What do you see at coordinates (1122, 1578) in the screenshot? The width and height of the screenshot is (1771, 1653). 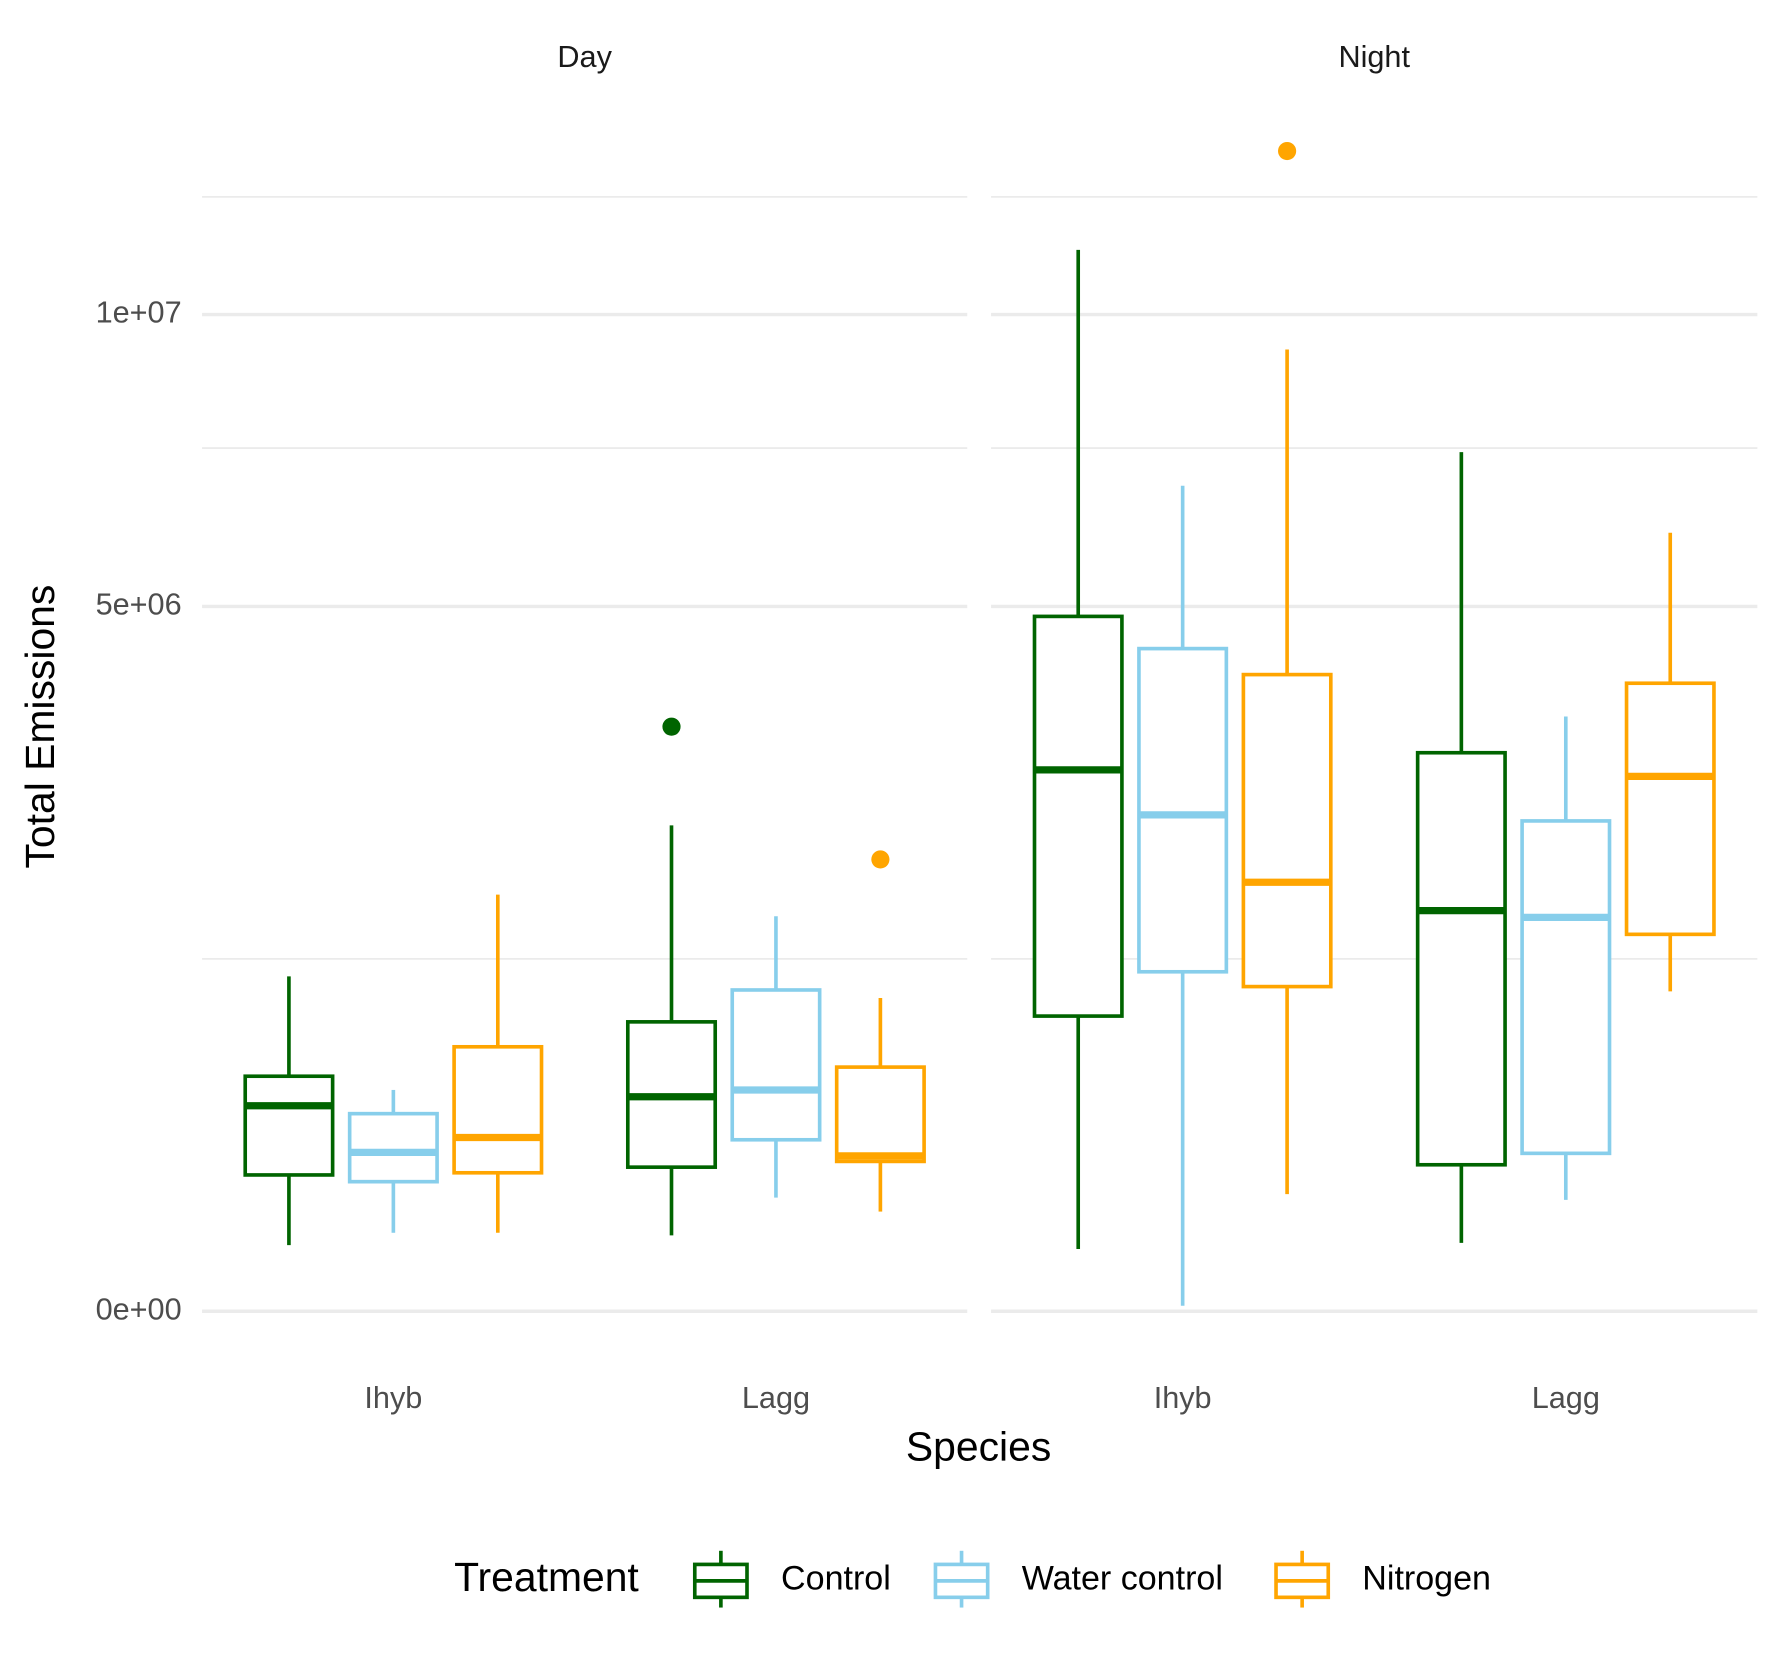 I see `legend-label: Water control` at bounding box center [1122, 1578].